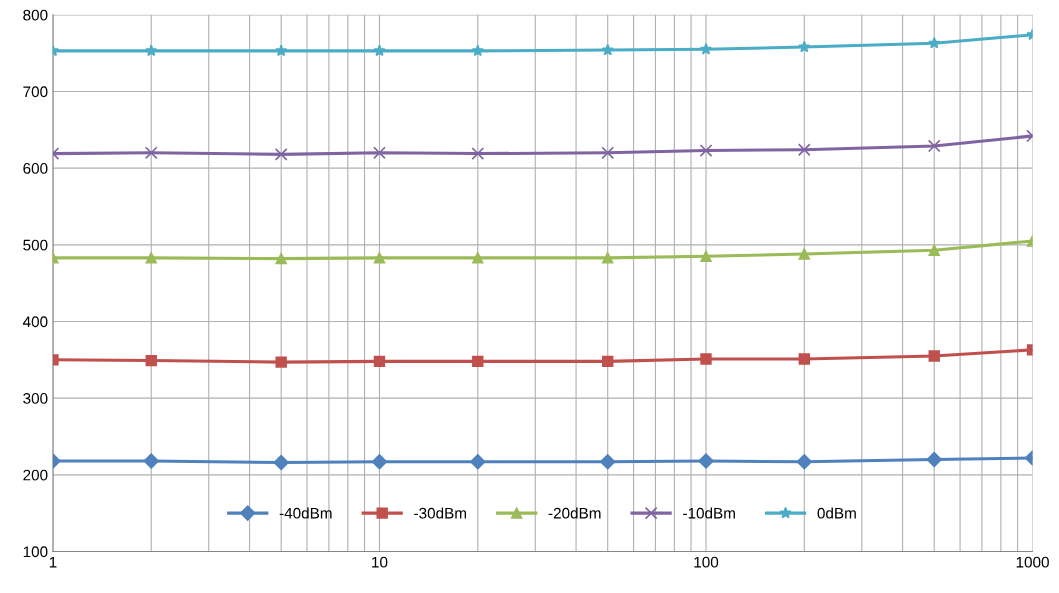 The width and height of the screenshot is (1059, 593). What do you see at coordinates (35, 552) in the screenshot?
I see `y-tick-label: 100` at bounding box center [35, 552].